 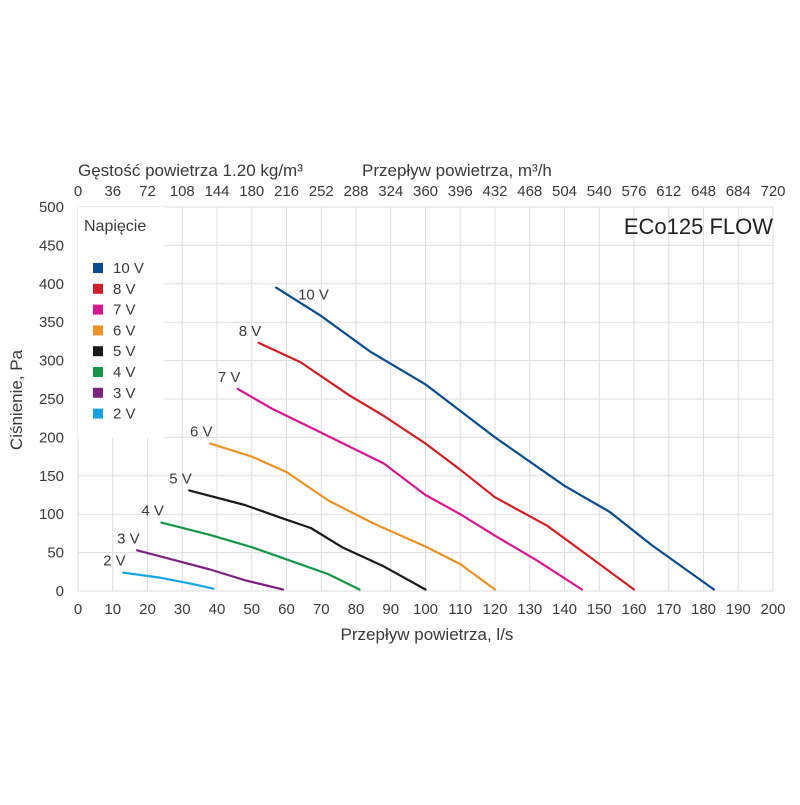 What do you see at coordinates (668, 609) in the screenshot?
I see `x-bottom-tick-label: 170` at bounding box center [668, 609].